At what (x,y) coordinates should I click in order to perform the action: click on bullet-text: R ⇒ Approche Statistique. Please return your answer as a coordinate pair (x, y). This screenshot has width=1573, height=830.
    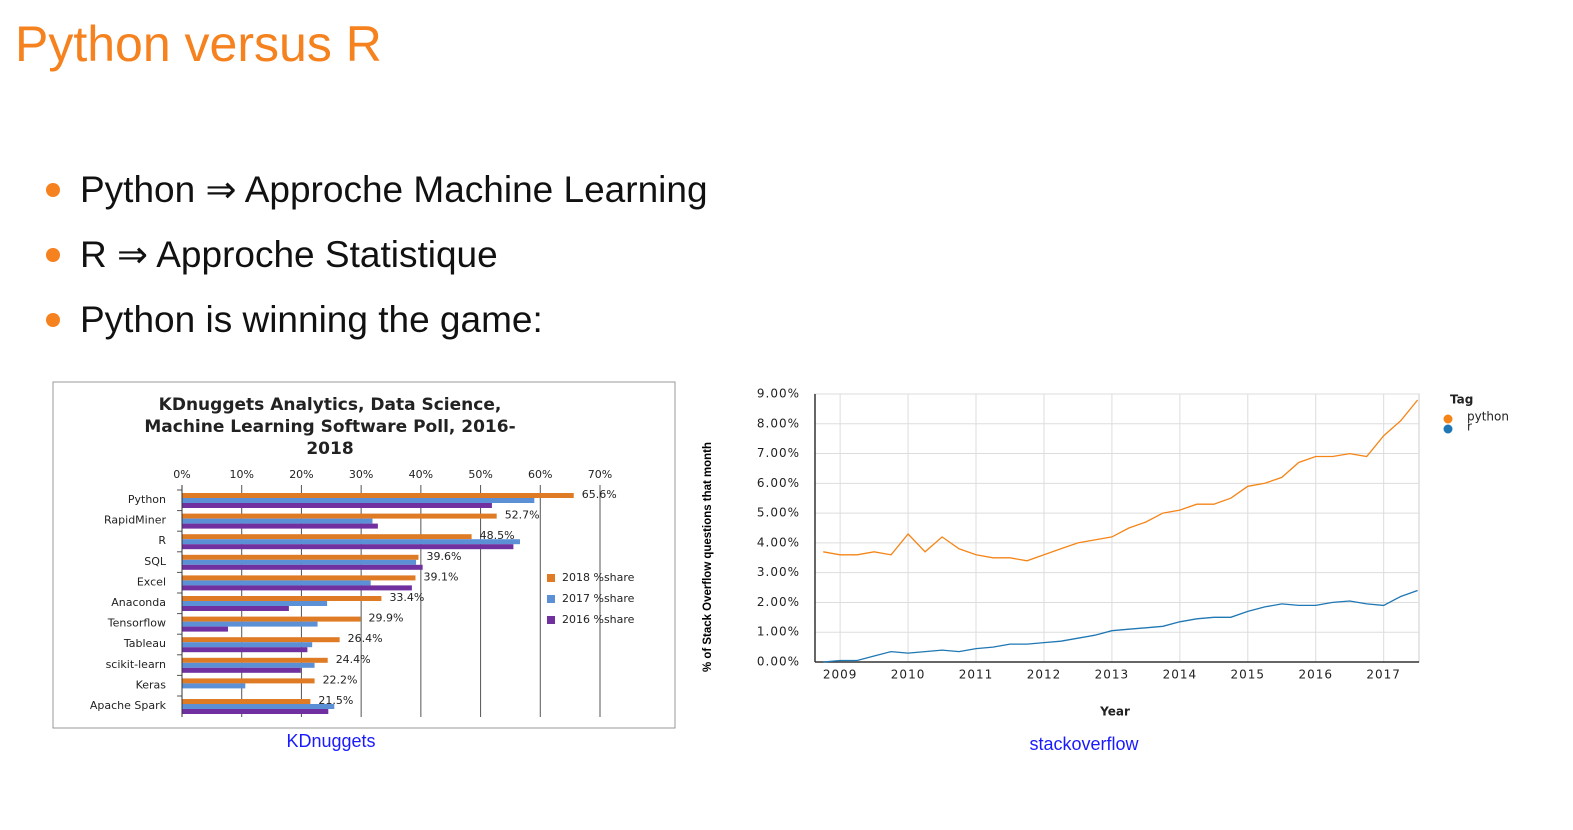
    Looking at the image, I should click on (289, 254).